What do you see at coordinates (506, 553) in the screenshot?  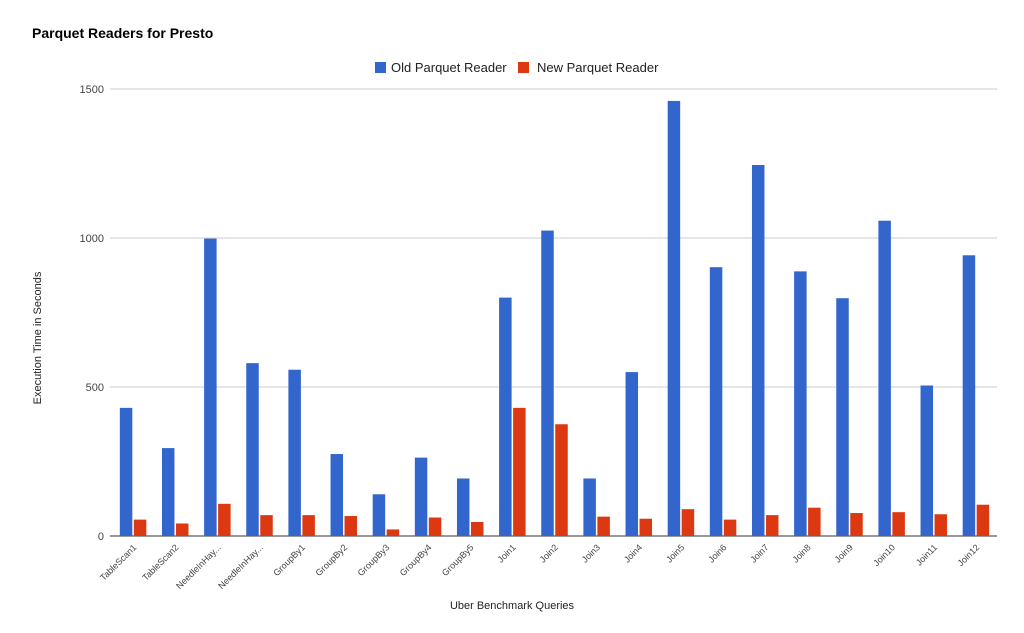 I see `x-tick-label: Join1` at bounding box center [506, 553].